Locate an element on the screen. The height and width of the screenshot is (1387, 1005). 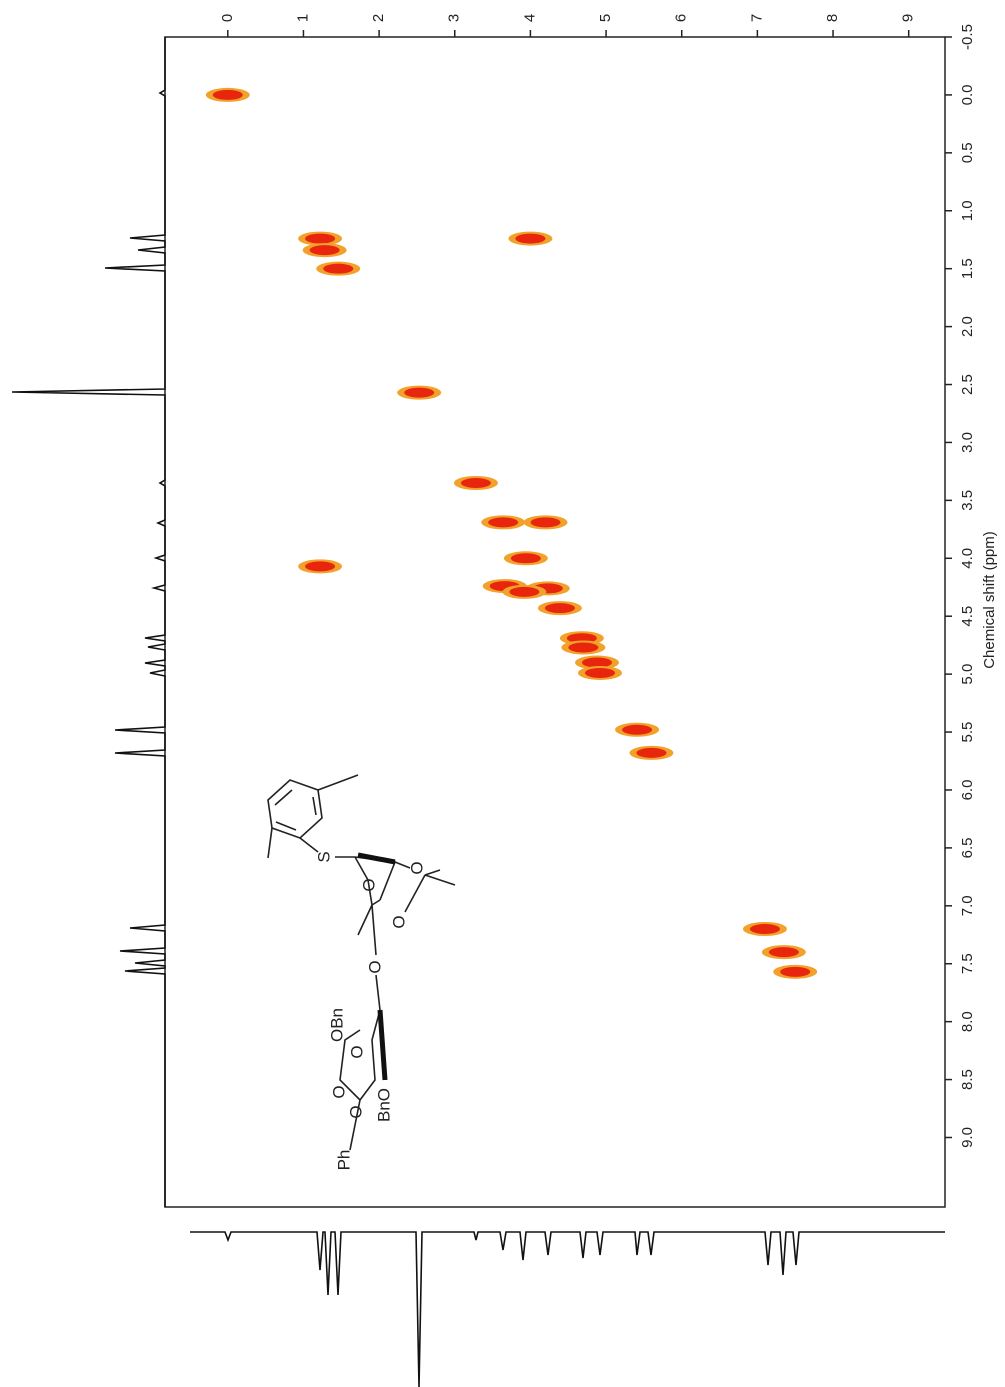
y-tick-label: 3.0 is located at coordinates (967, 442).